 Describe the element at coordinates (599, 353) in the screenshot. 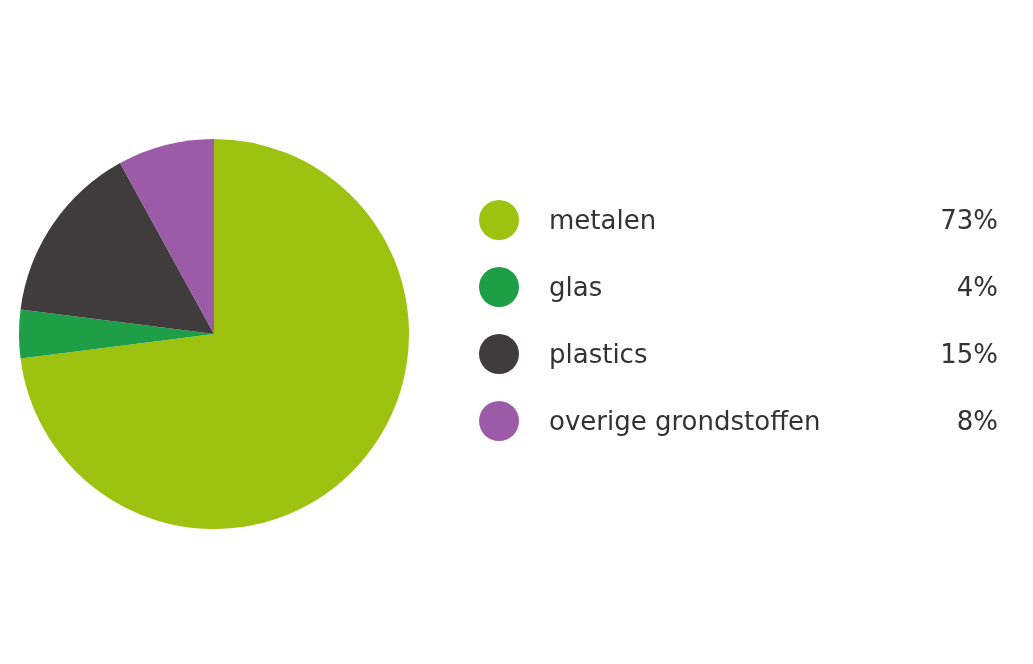

I see `legend-label: plastics` at that location.